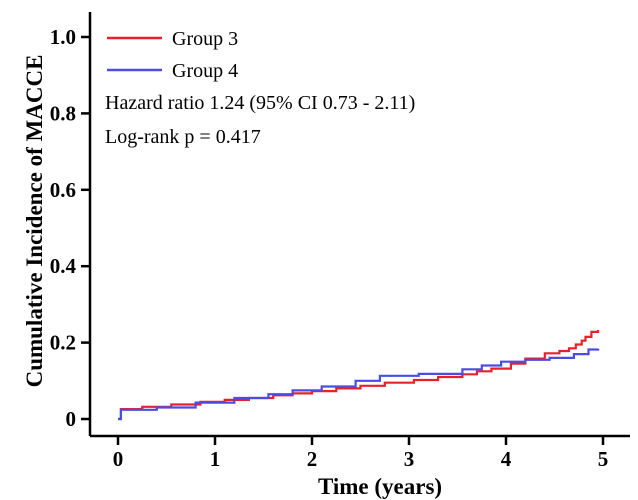 This screenshot has height=500, width=638. Describe the element at coordinates (63, 266) in the screenshot. I see `y-tick-label: 0.4` at that location.